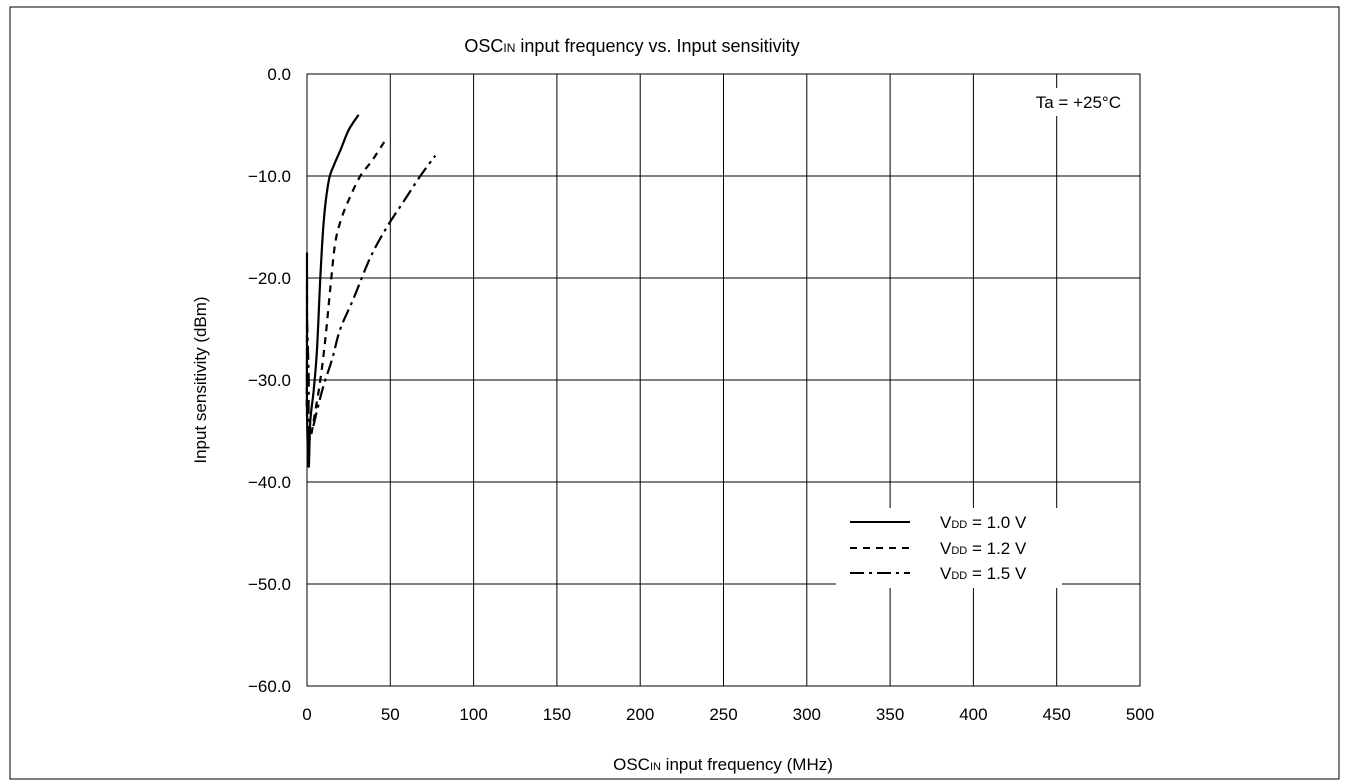  I want to click on annotation-background, so click(1067, 102).